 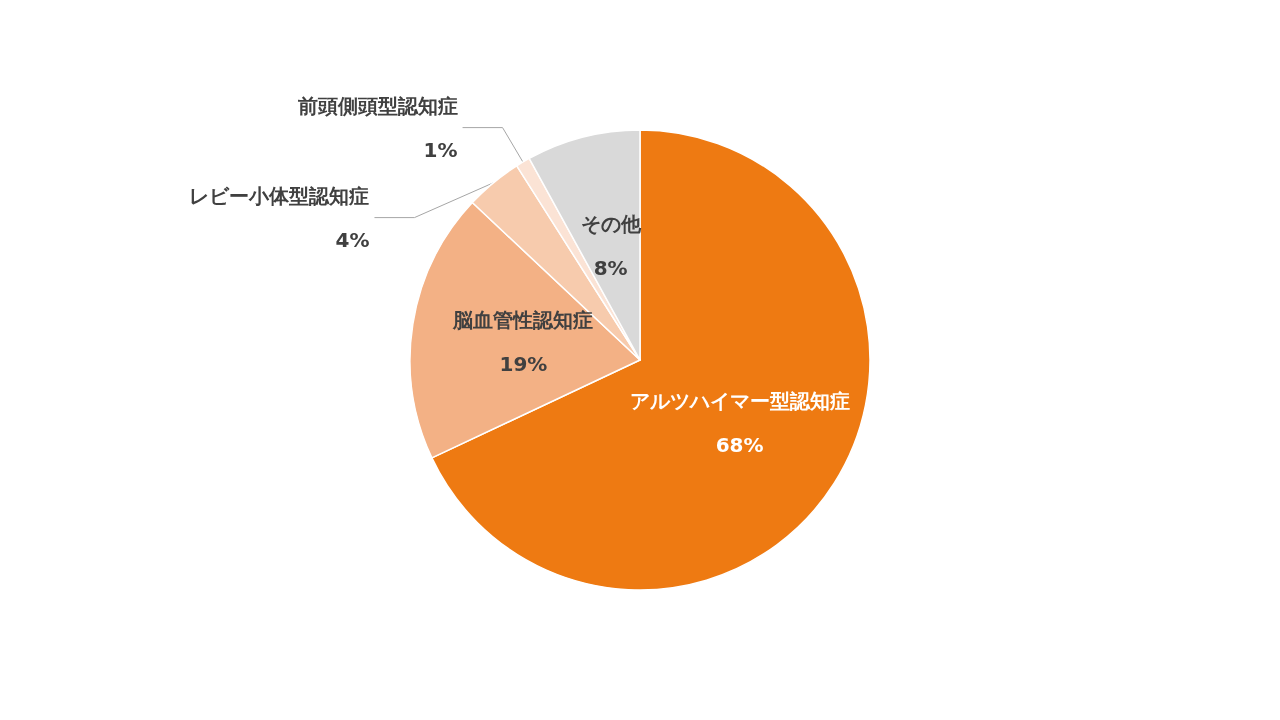 What do you see at coordinates (440, 149) in the screenshot?
I see `data-label: 1%` at bounding box center [440, 149].